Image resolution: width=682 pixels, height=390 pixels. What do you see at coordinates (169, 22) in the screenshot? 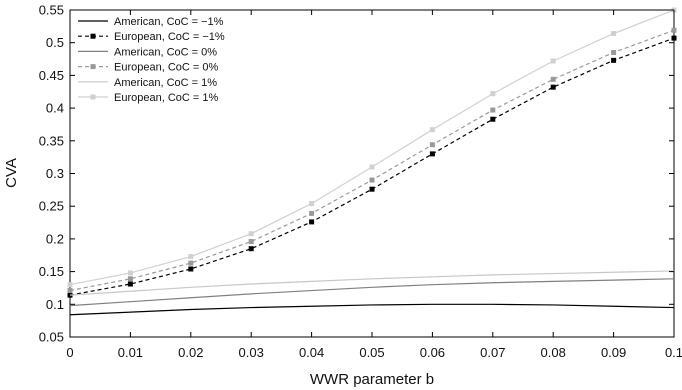
I see `legend-label: American, CoC = −1%` at bounding box center [169, 22].